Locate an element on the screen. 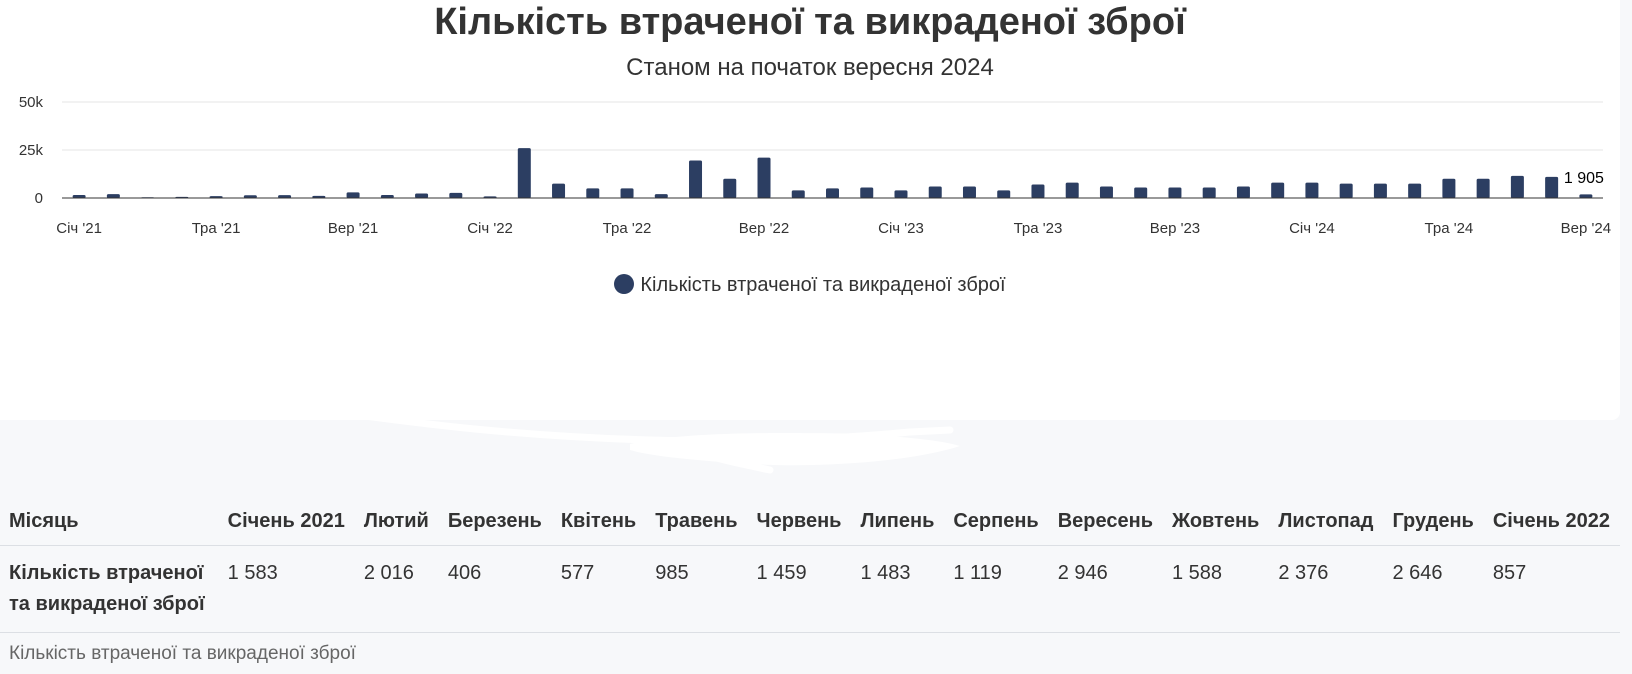 The height and width of the screenshot is (674, 1632). table-cell: 577 is located at coordinates (599, 589).